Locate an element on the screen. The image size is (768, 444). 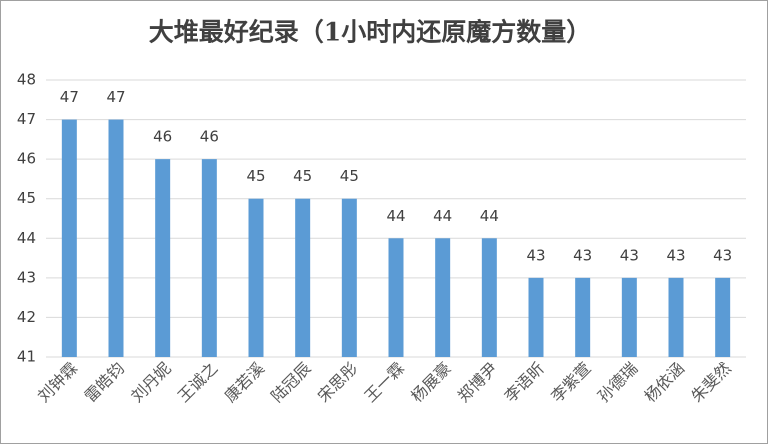
y-tick-label: 48 is located at coordinates (26, 80).